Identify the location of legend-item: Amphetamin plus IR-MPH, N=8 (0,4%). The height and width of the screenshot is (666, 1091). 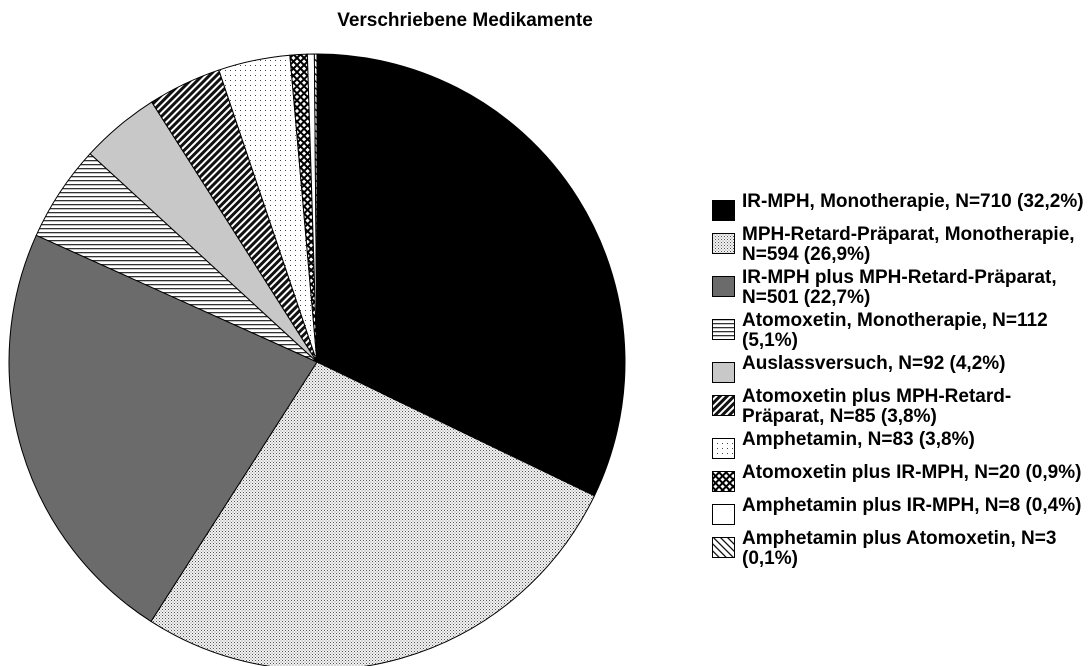
(899, 511).